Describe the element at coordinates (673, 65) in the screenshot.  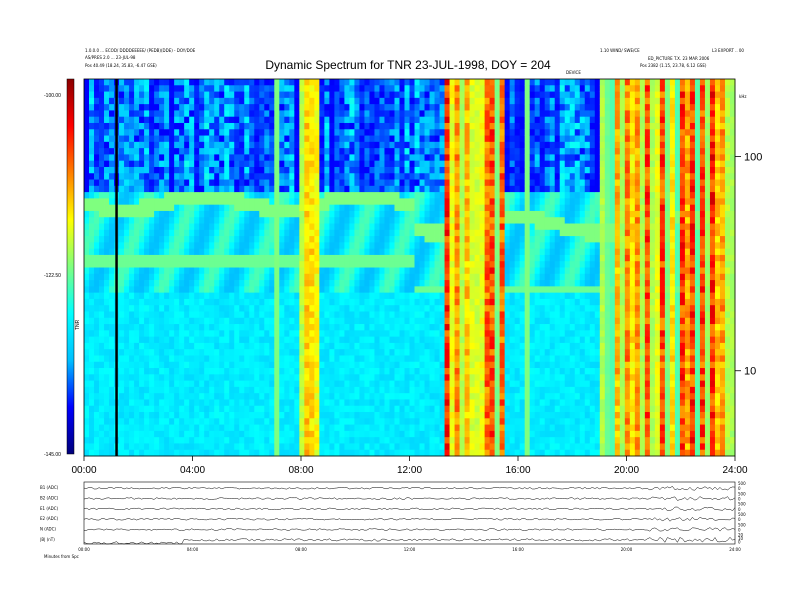
I see `header-right-line4: Pos 2382 (1.15, 23.78, 6.12 GSE)` at that location.